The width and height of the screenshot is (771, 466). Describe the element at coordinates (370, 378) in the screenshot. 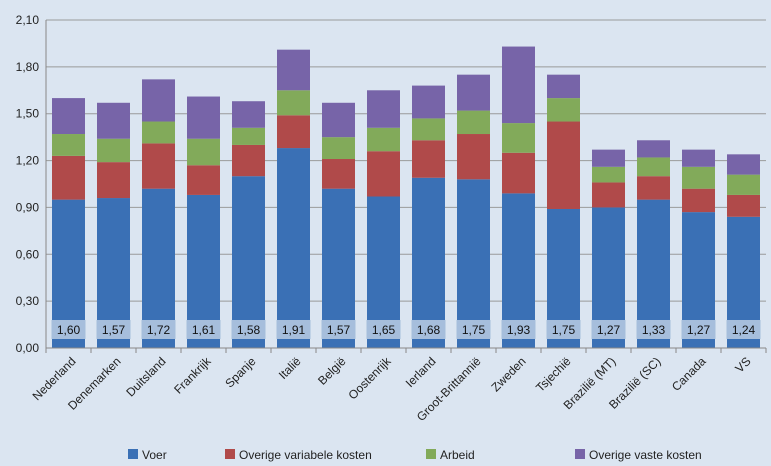

I see `x-category-label: Oostenrijk` at that location.